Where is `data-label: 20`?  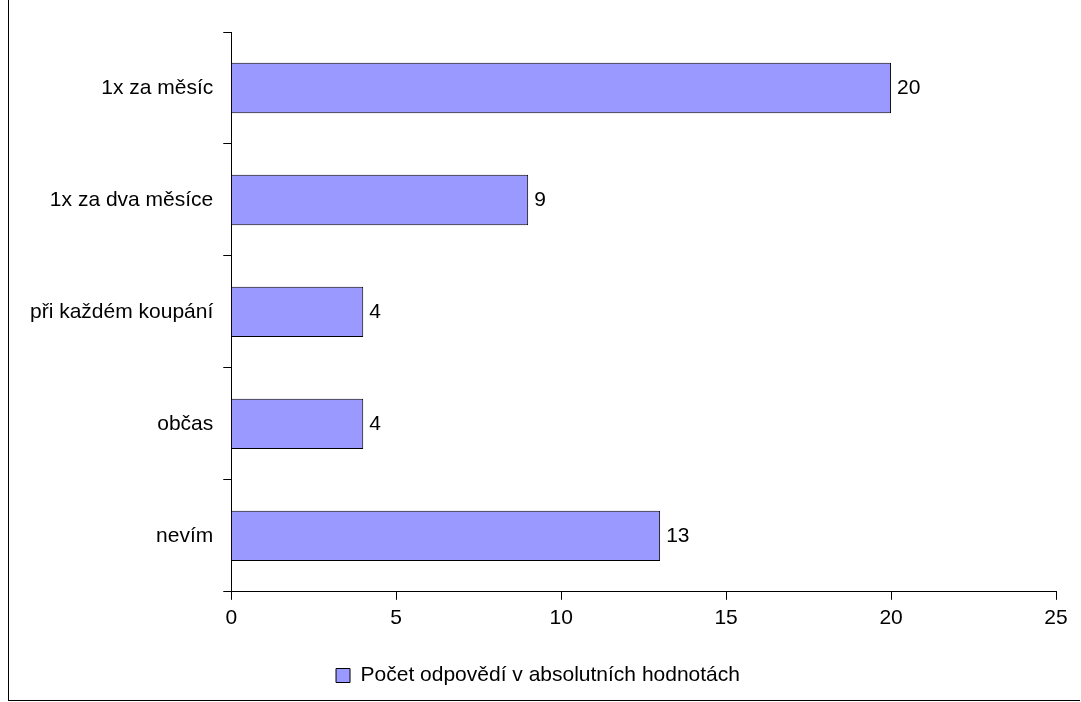
data-label: 20 is located at coordinates (909, 86).